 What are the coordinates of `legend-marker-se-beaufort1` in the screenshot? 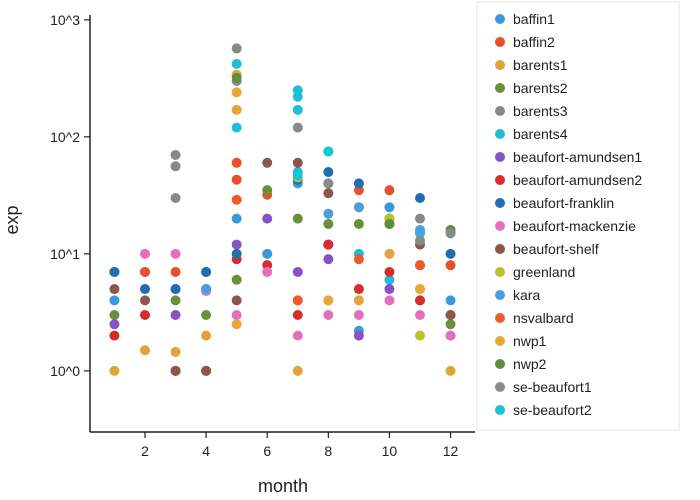 It's located at (500, 387).